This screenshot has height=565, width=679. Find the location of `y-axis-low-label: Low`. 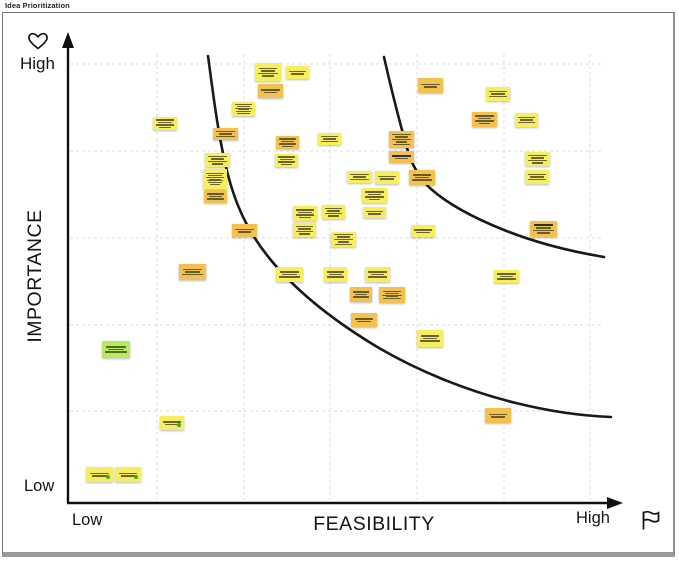

y-axis-low-label: Low is located at coordinates (39, 486).